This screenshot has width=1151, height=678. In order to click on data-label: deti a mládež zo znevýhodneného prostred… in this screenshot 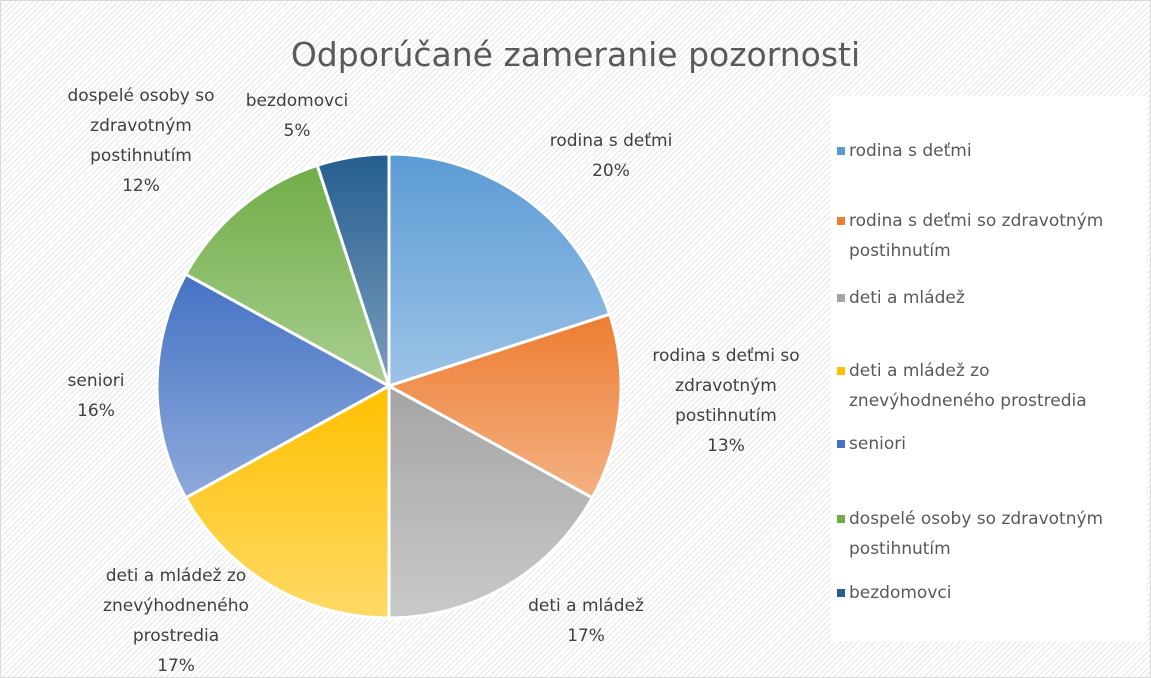, I will do `click(176, 619)`.